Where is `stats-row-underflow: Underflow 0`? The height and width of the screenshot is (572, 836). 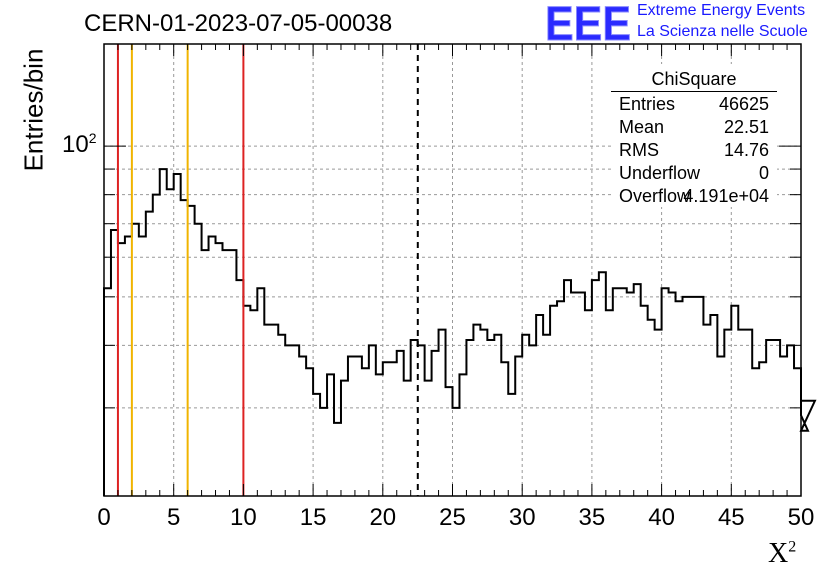 stats-row-underflow: Underflow 0 is located at coordinates (694, 174).